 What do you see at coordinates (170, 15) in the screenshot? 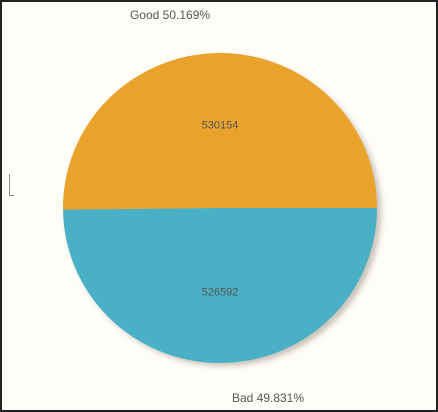
I see `pie-percent-label-good: Good 50.169%` at bounding box center [170, 15].